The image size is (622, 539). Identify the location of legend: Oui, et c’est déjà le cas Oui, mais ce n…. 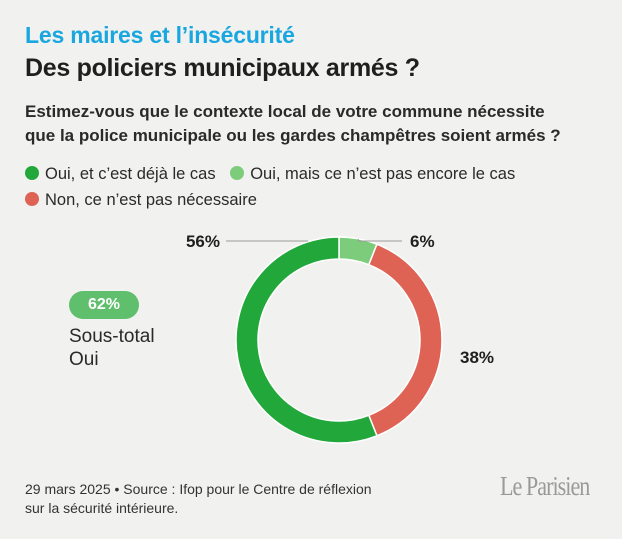
(320, 187).